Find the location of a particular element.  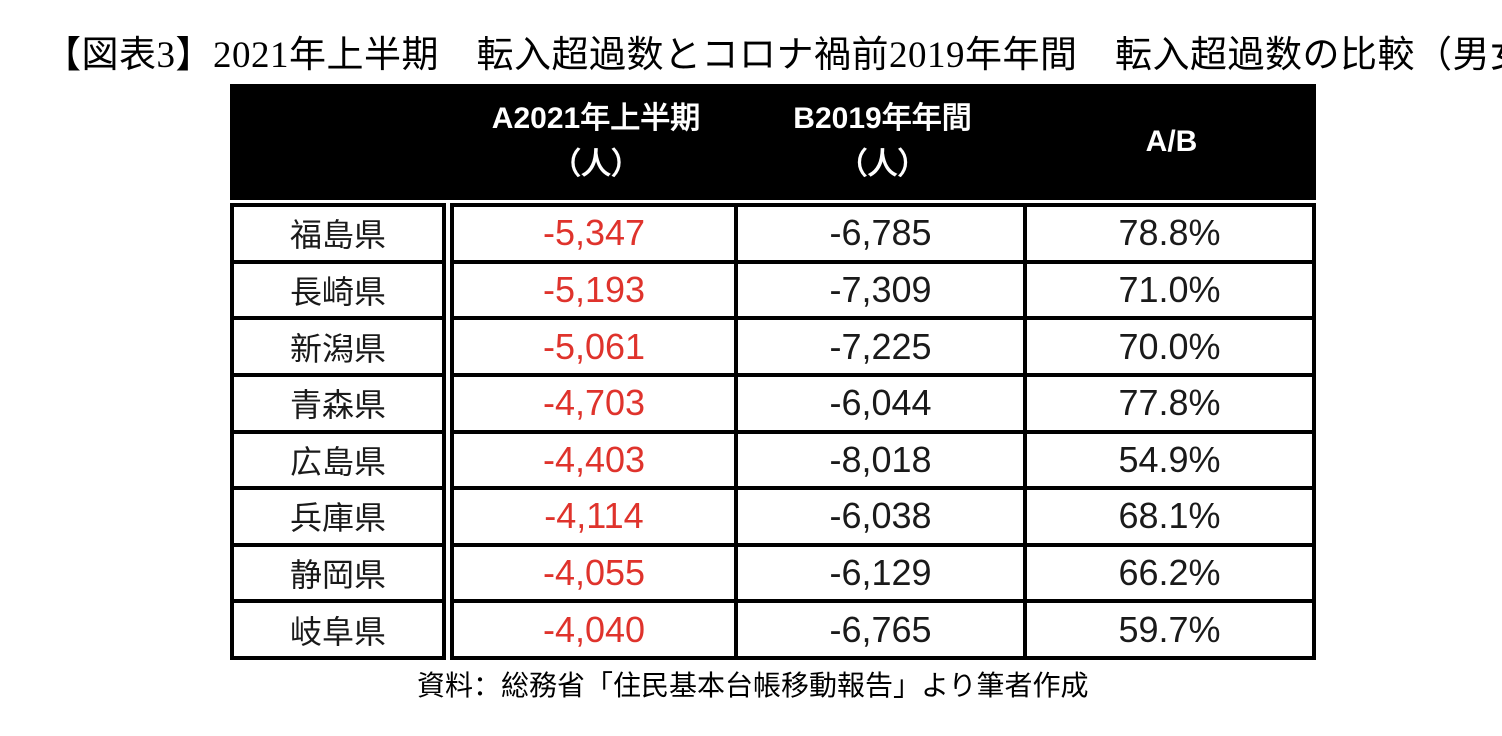

table-row: -5,347 -6,785 78.8% is located at coordinates (883, 233).